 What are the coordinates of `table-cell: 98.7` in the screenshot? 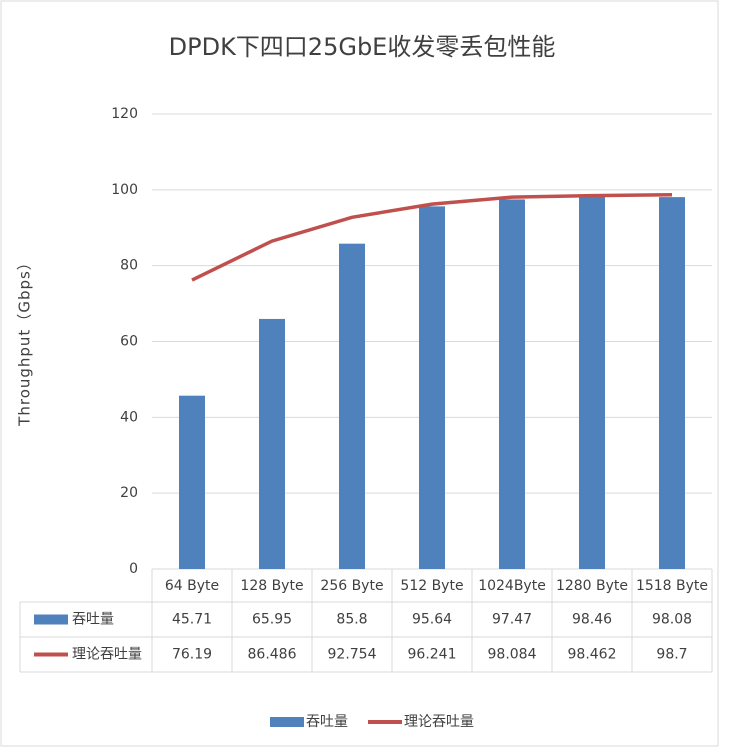 It's located at (671, 655).